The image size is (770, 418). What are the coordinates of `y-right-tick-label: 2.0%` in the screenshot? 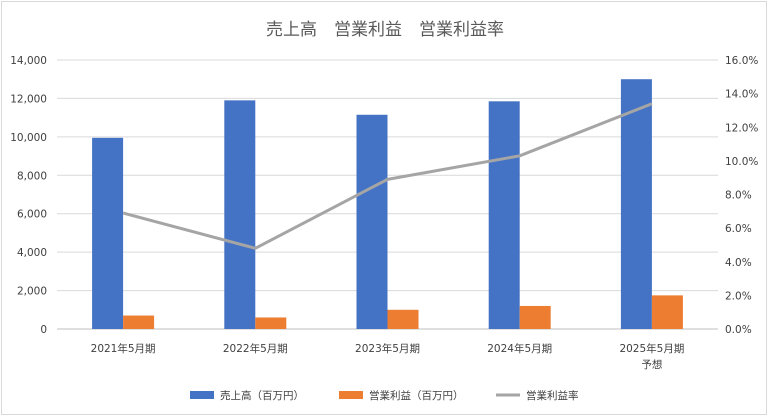 It's located at (738, 296).